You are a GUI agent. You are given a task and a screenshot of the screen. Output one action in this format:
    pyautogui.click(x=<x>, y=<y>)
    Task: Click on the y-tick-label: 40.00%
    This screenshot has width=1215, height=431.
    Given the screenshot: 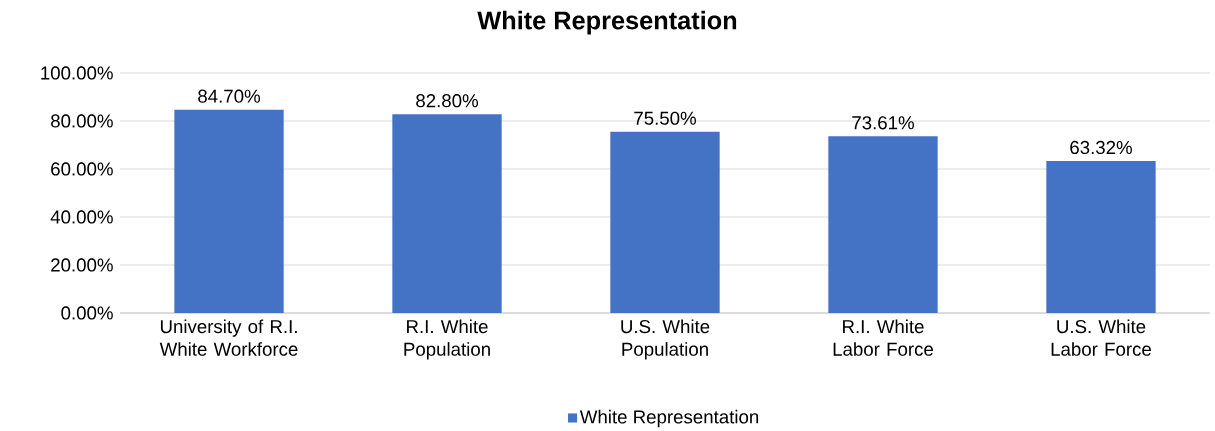 What is the action you would take?
    pyautogui.click(x=81, y=217)
    